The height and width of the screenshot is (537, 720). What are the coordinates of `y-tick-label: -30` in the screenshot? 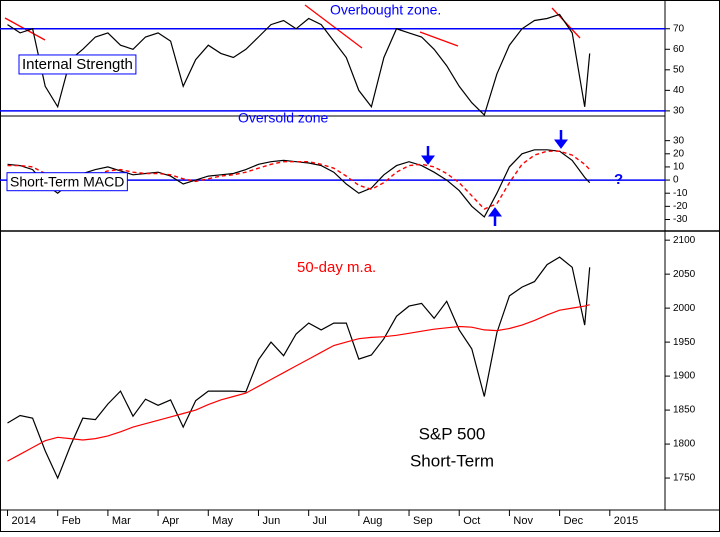 It's located at (680, 219).